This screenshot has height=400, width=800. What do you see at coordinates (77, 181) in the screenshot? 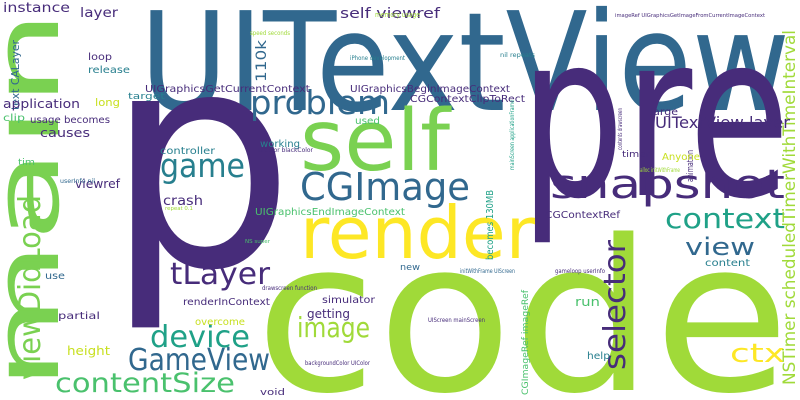
I see `word: userInfo nil` at bounding box center [77, 181].